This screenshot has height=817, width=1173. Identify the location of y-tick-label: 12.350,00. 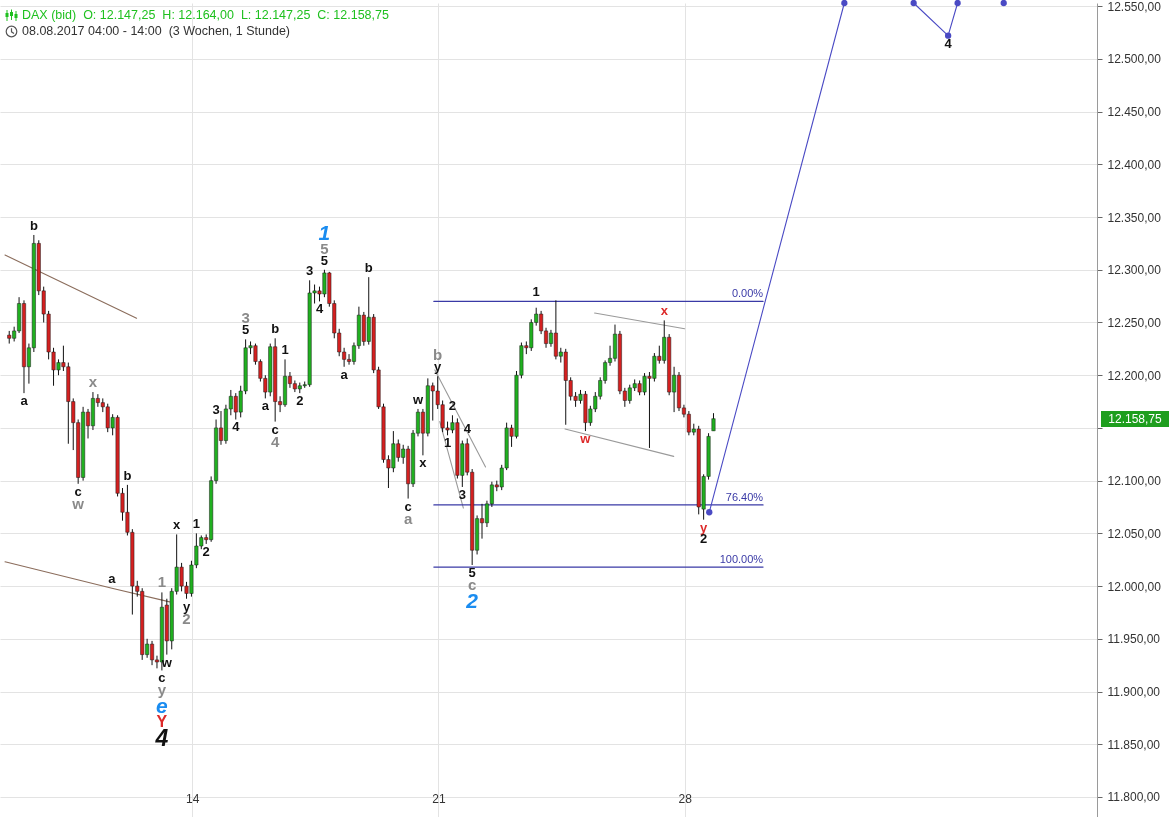
(1134, 217).